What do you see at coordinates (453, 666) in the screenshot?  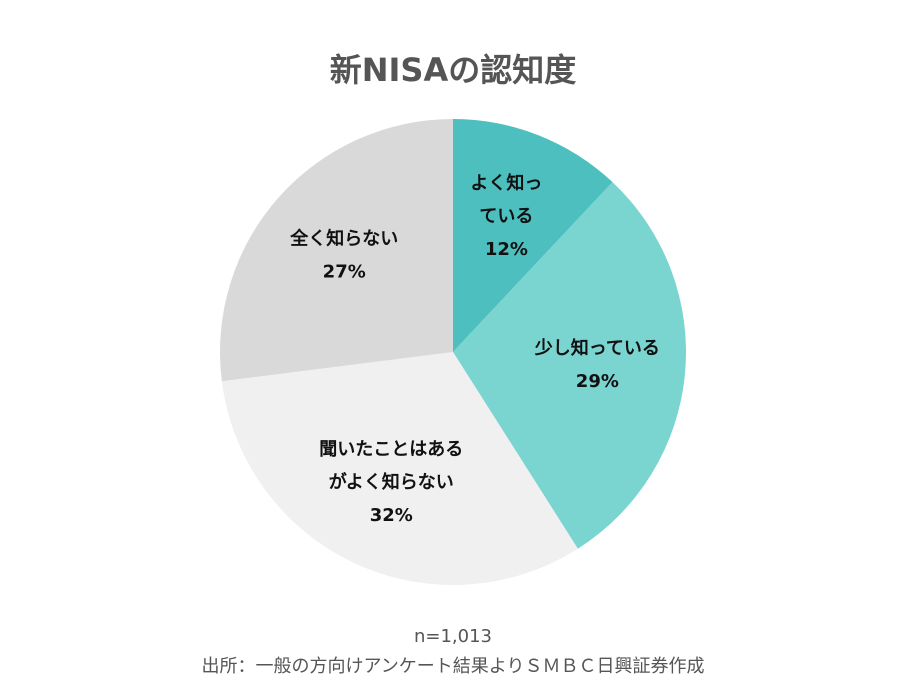 I see `source-note: 出所：一般の方向けアンケート結果よりＳＭＢＣ日興証券作成` at bounding box center [453, 666].